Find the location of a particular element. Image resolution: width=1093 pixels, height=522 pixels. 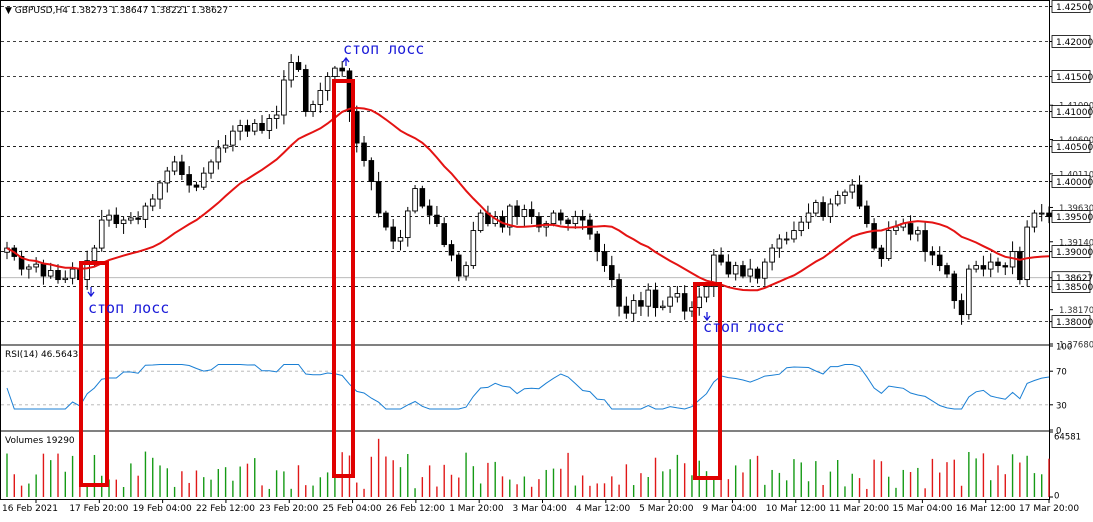

time-tick-label: 15 Mar 04:00 is located at coordinates (922, 509).